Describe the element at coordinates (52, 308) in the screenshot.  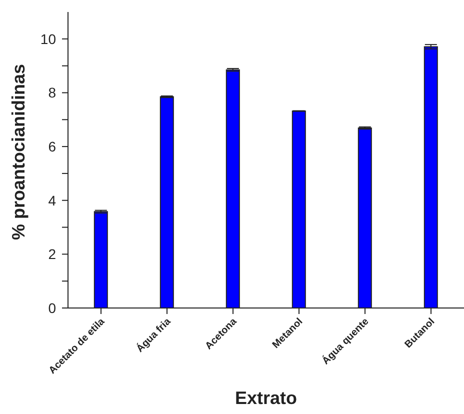
I see `y-tick-label: 0` at that location.